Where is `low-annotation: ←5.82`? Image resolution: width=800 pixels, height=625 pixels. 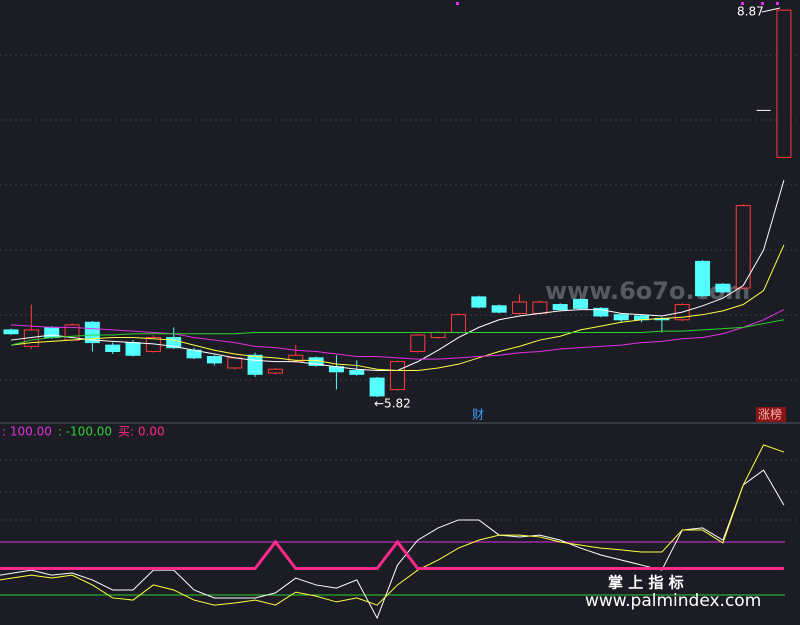
low-annotation: ←5.82 is located at coordinates (392, 404).